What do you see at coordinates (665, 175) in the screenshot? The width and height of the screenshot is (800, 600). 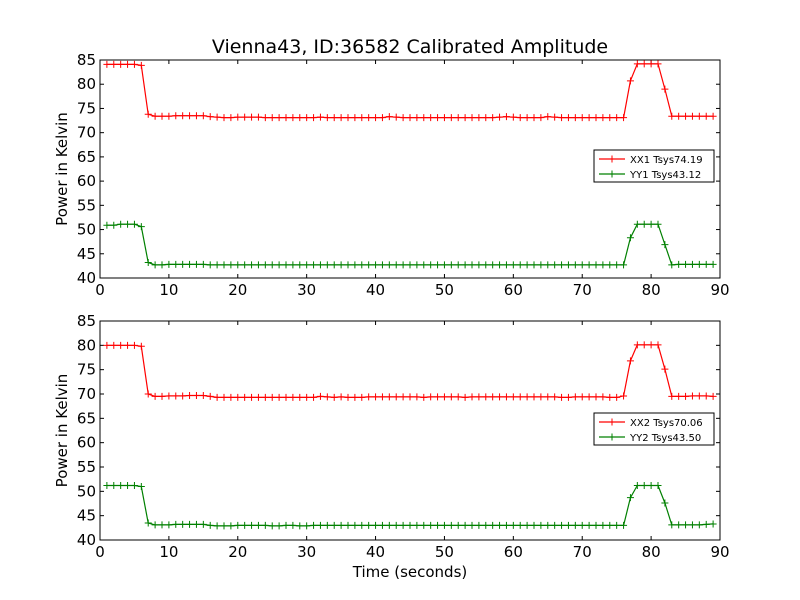 I see `legend-entry-label: YY1 Tsys43.12` at bounding box center [665, 175].